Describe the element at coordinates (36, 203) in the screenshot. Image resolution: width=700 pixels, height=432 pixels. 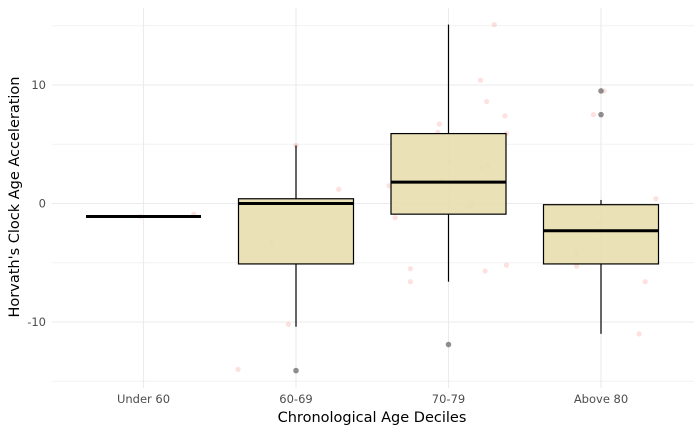
I see `y-axis-ticks: -10 0 10` at that location.